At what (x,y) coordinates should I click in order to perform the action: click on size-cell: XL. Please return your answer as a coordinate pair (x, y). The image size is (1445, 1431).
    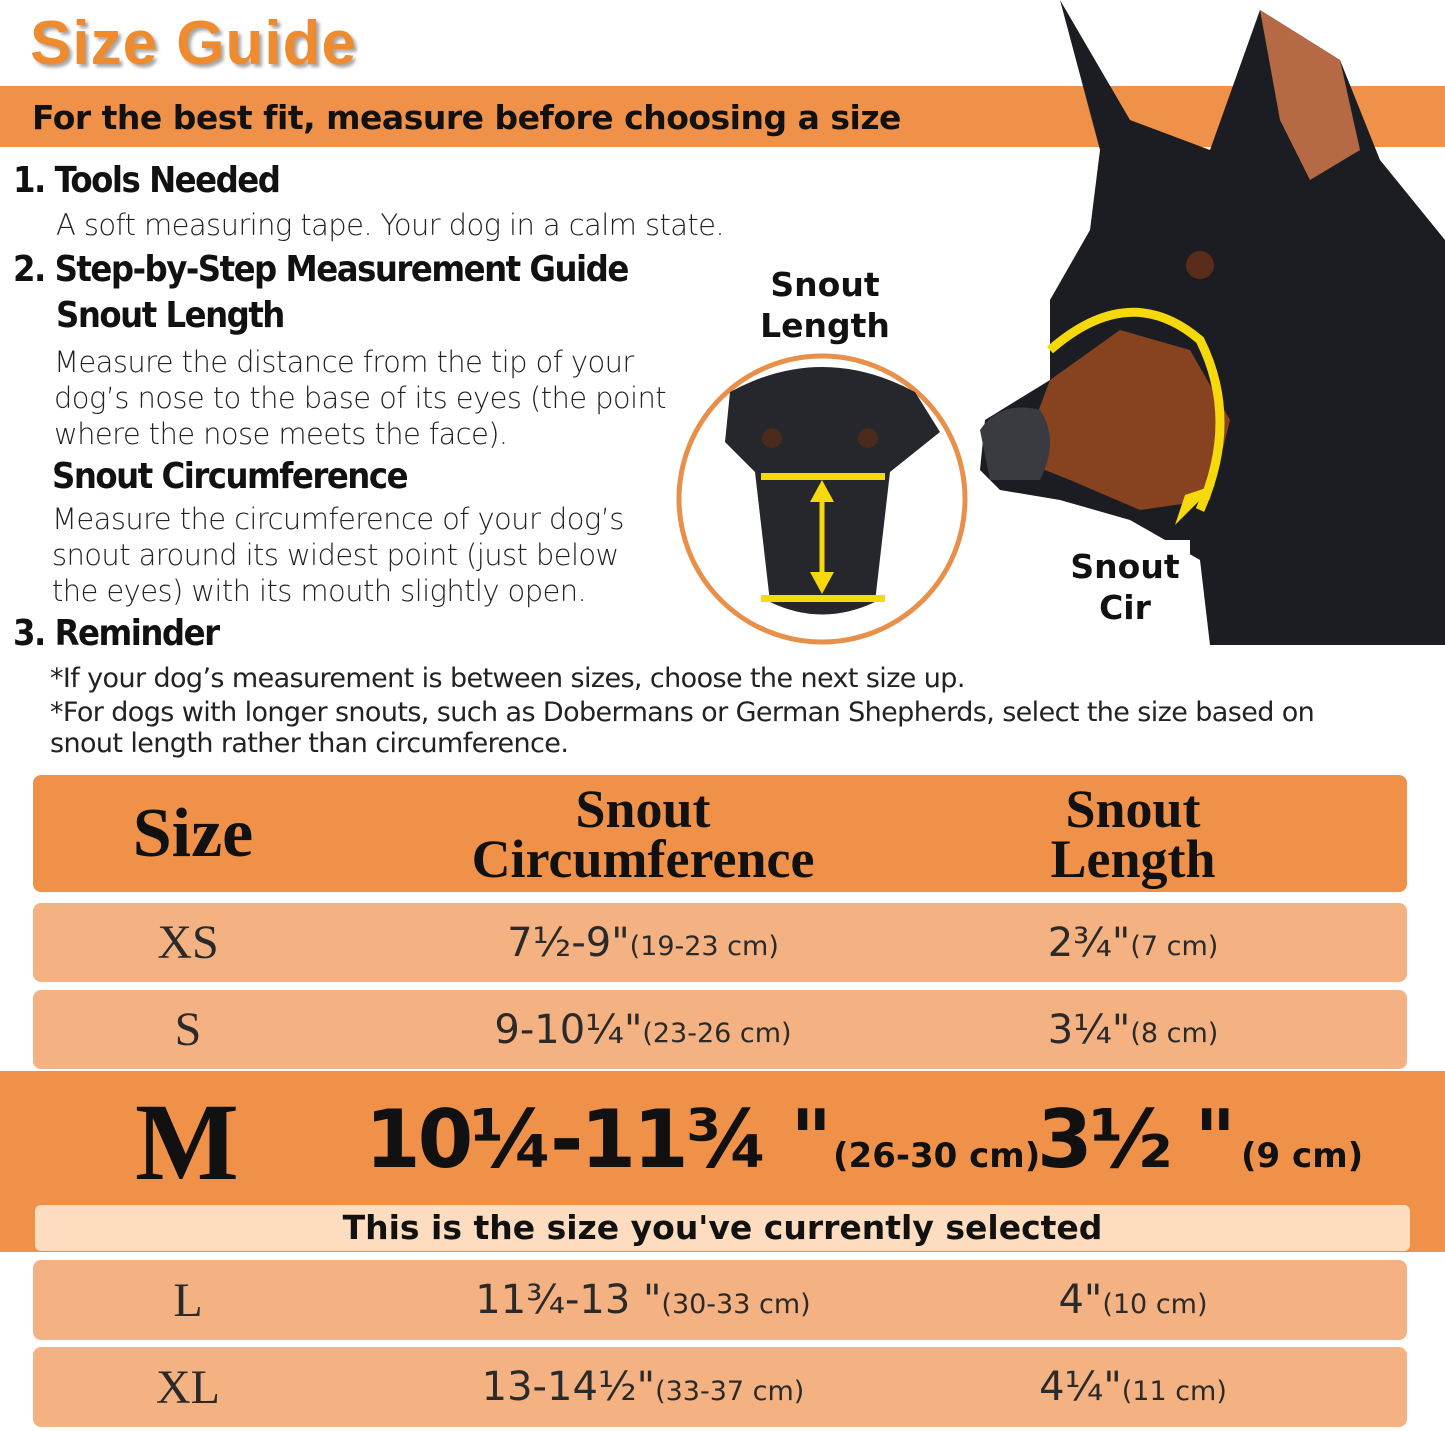
    Looking at the image, I should click on (188, 1387).